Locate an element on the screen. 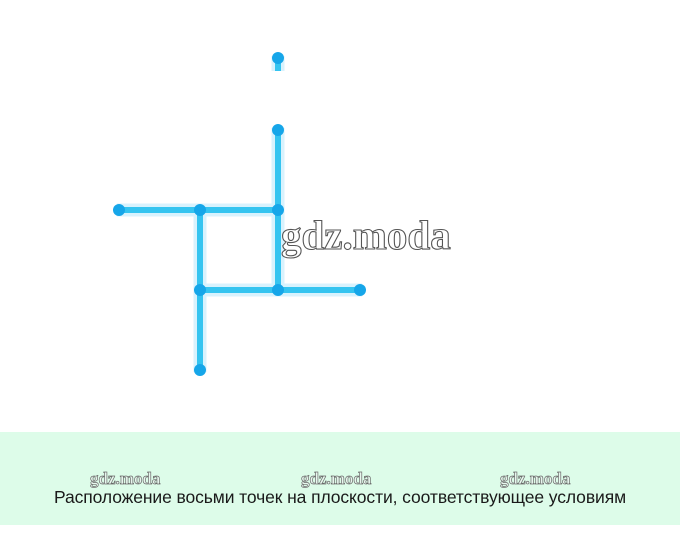 This screenshot has height=558, width=680. point-right-horizontal-end is located at coordinates (360, 290).